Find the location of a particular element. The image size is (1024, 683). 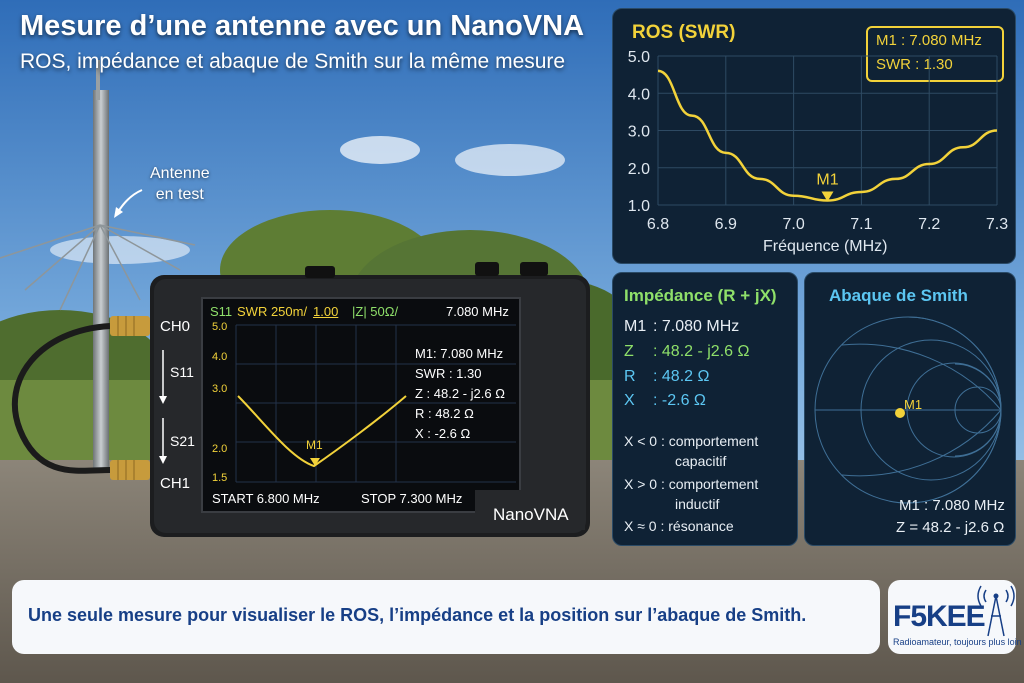

screen-ytick: 3.0 is located at coordinates (220, 389).